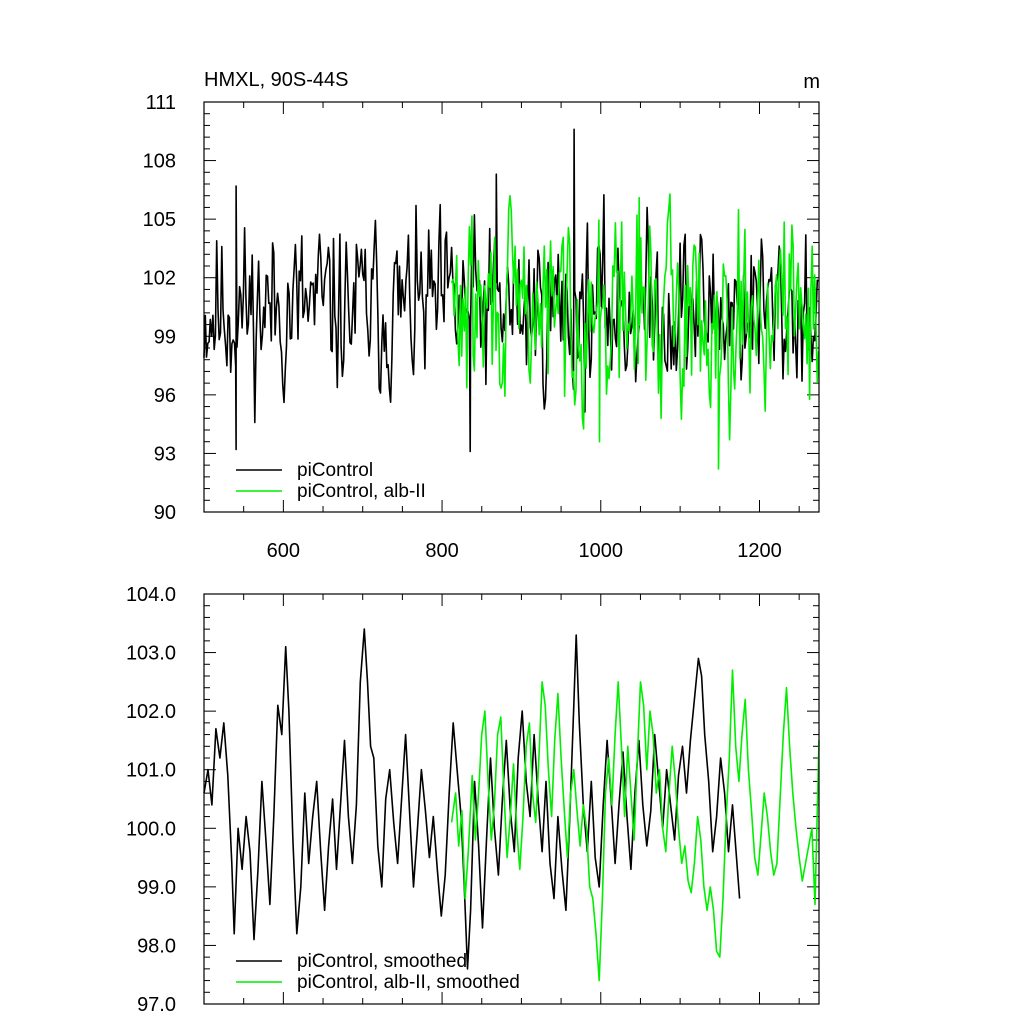  I want to click on top-y-tick-label: 93, so click(165, 454).